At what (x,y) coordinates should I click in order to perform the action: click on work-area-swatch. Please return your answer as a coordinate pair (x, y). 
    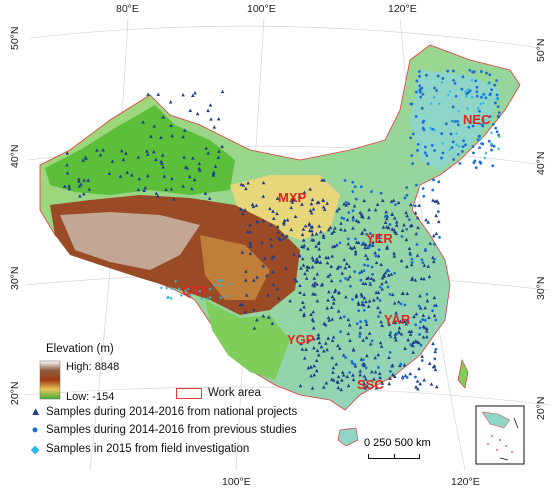
    Looking at the image, I should click on (189, 393).